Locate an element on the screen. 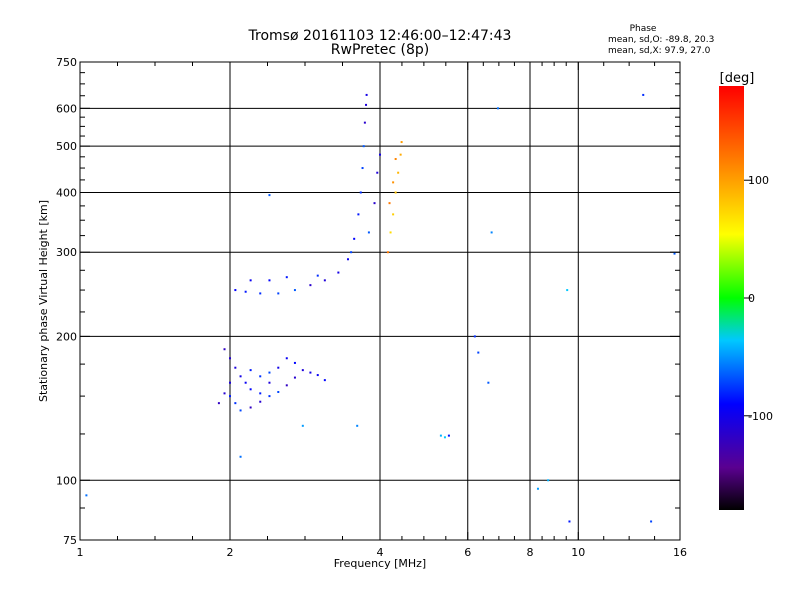  y-tick-label: 400 is located at coordinates (66, 192).